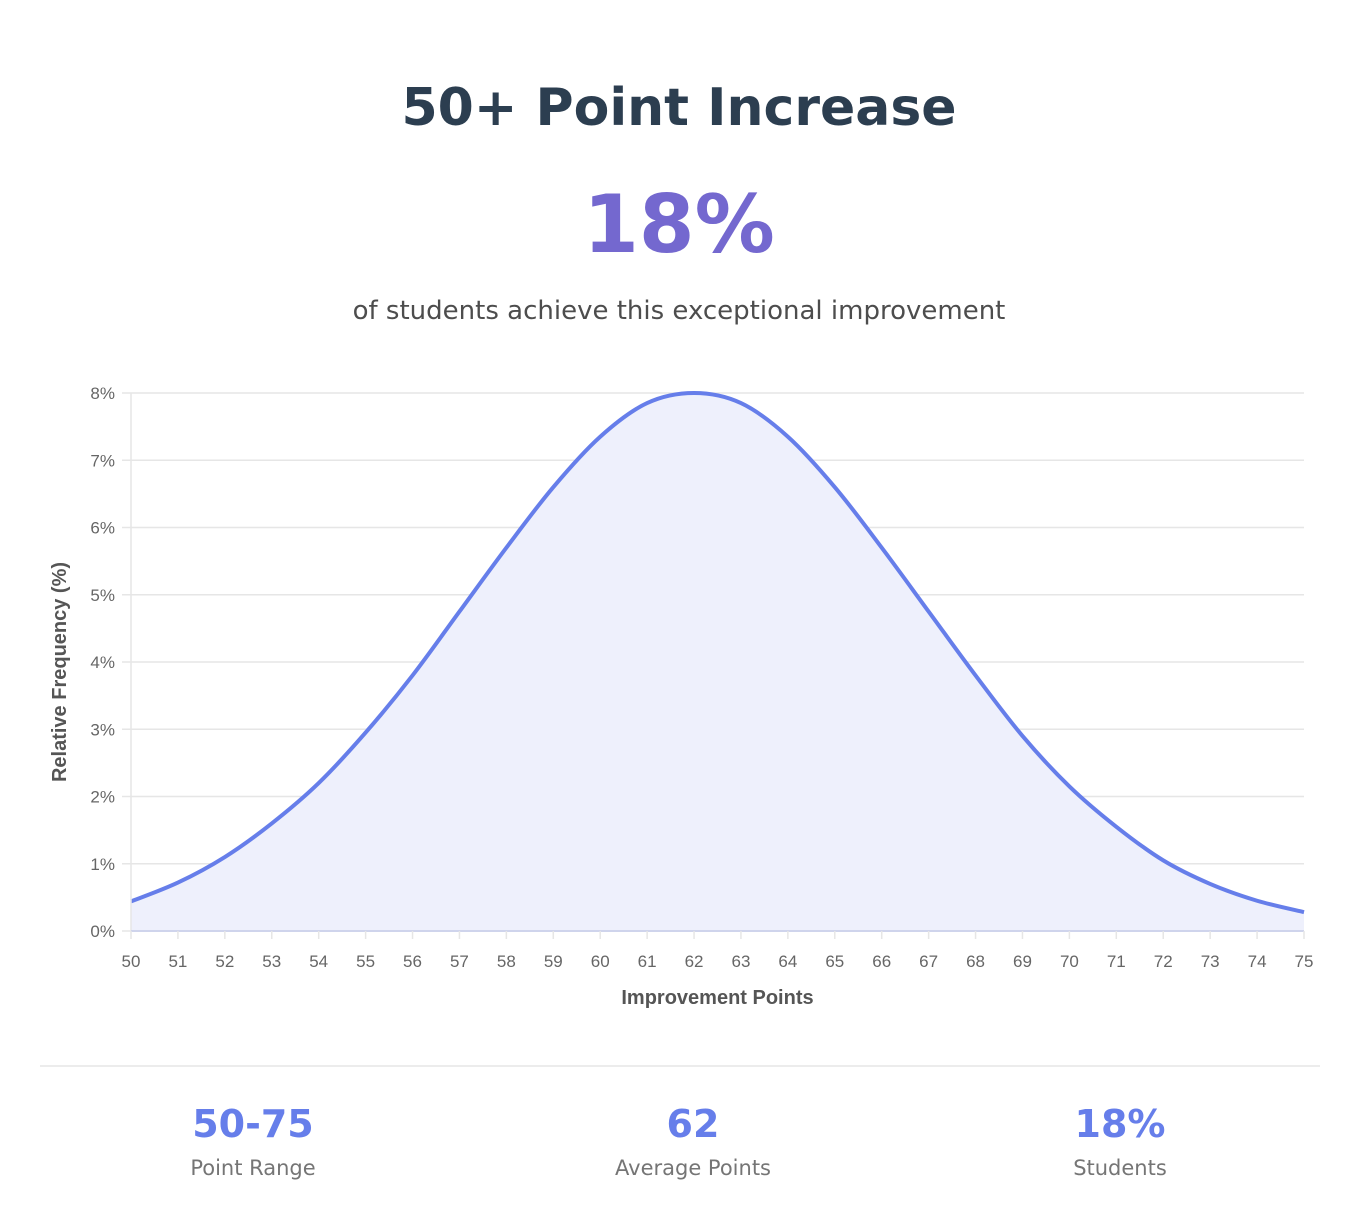  I want to click on stat-label: Students, so click(1120, 1168).